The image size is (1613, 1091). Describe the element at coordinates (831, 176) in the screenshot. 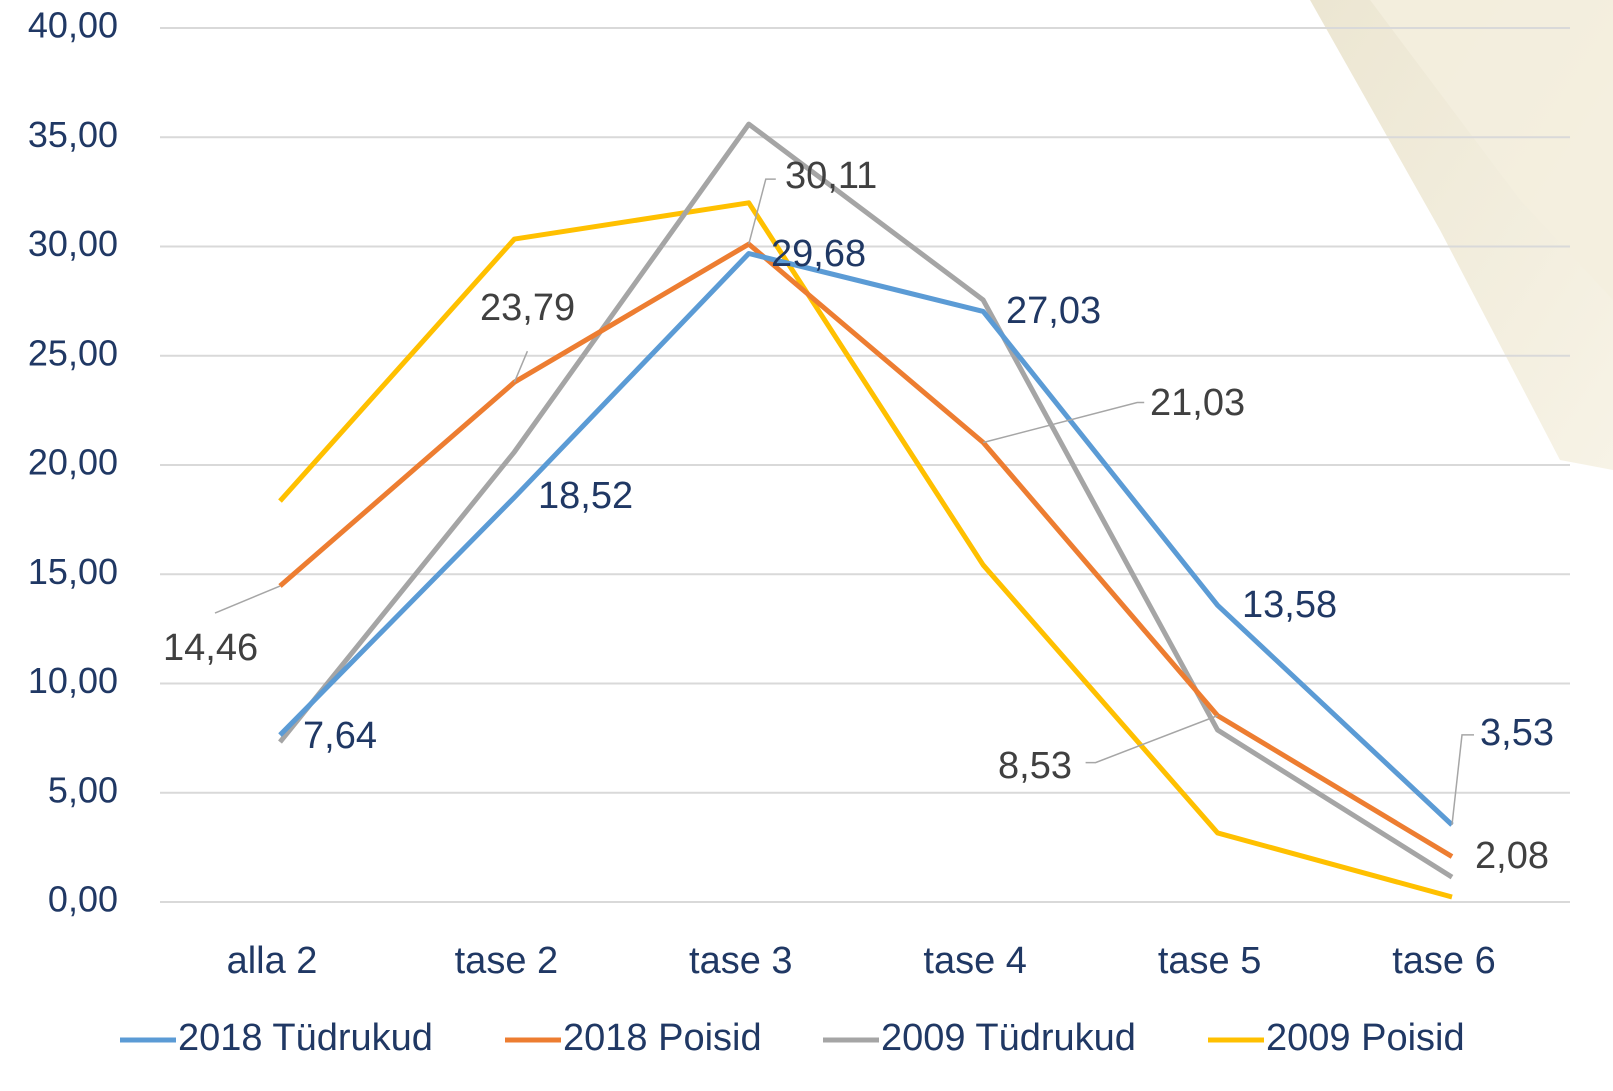

I see `data-label: 30,11` at that location.